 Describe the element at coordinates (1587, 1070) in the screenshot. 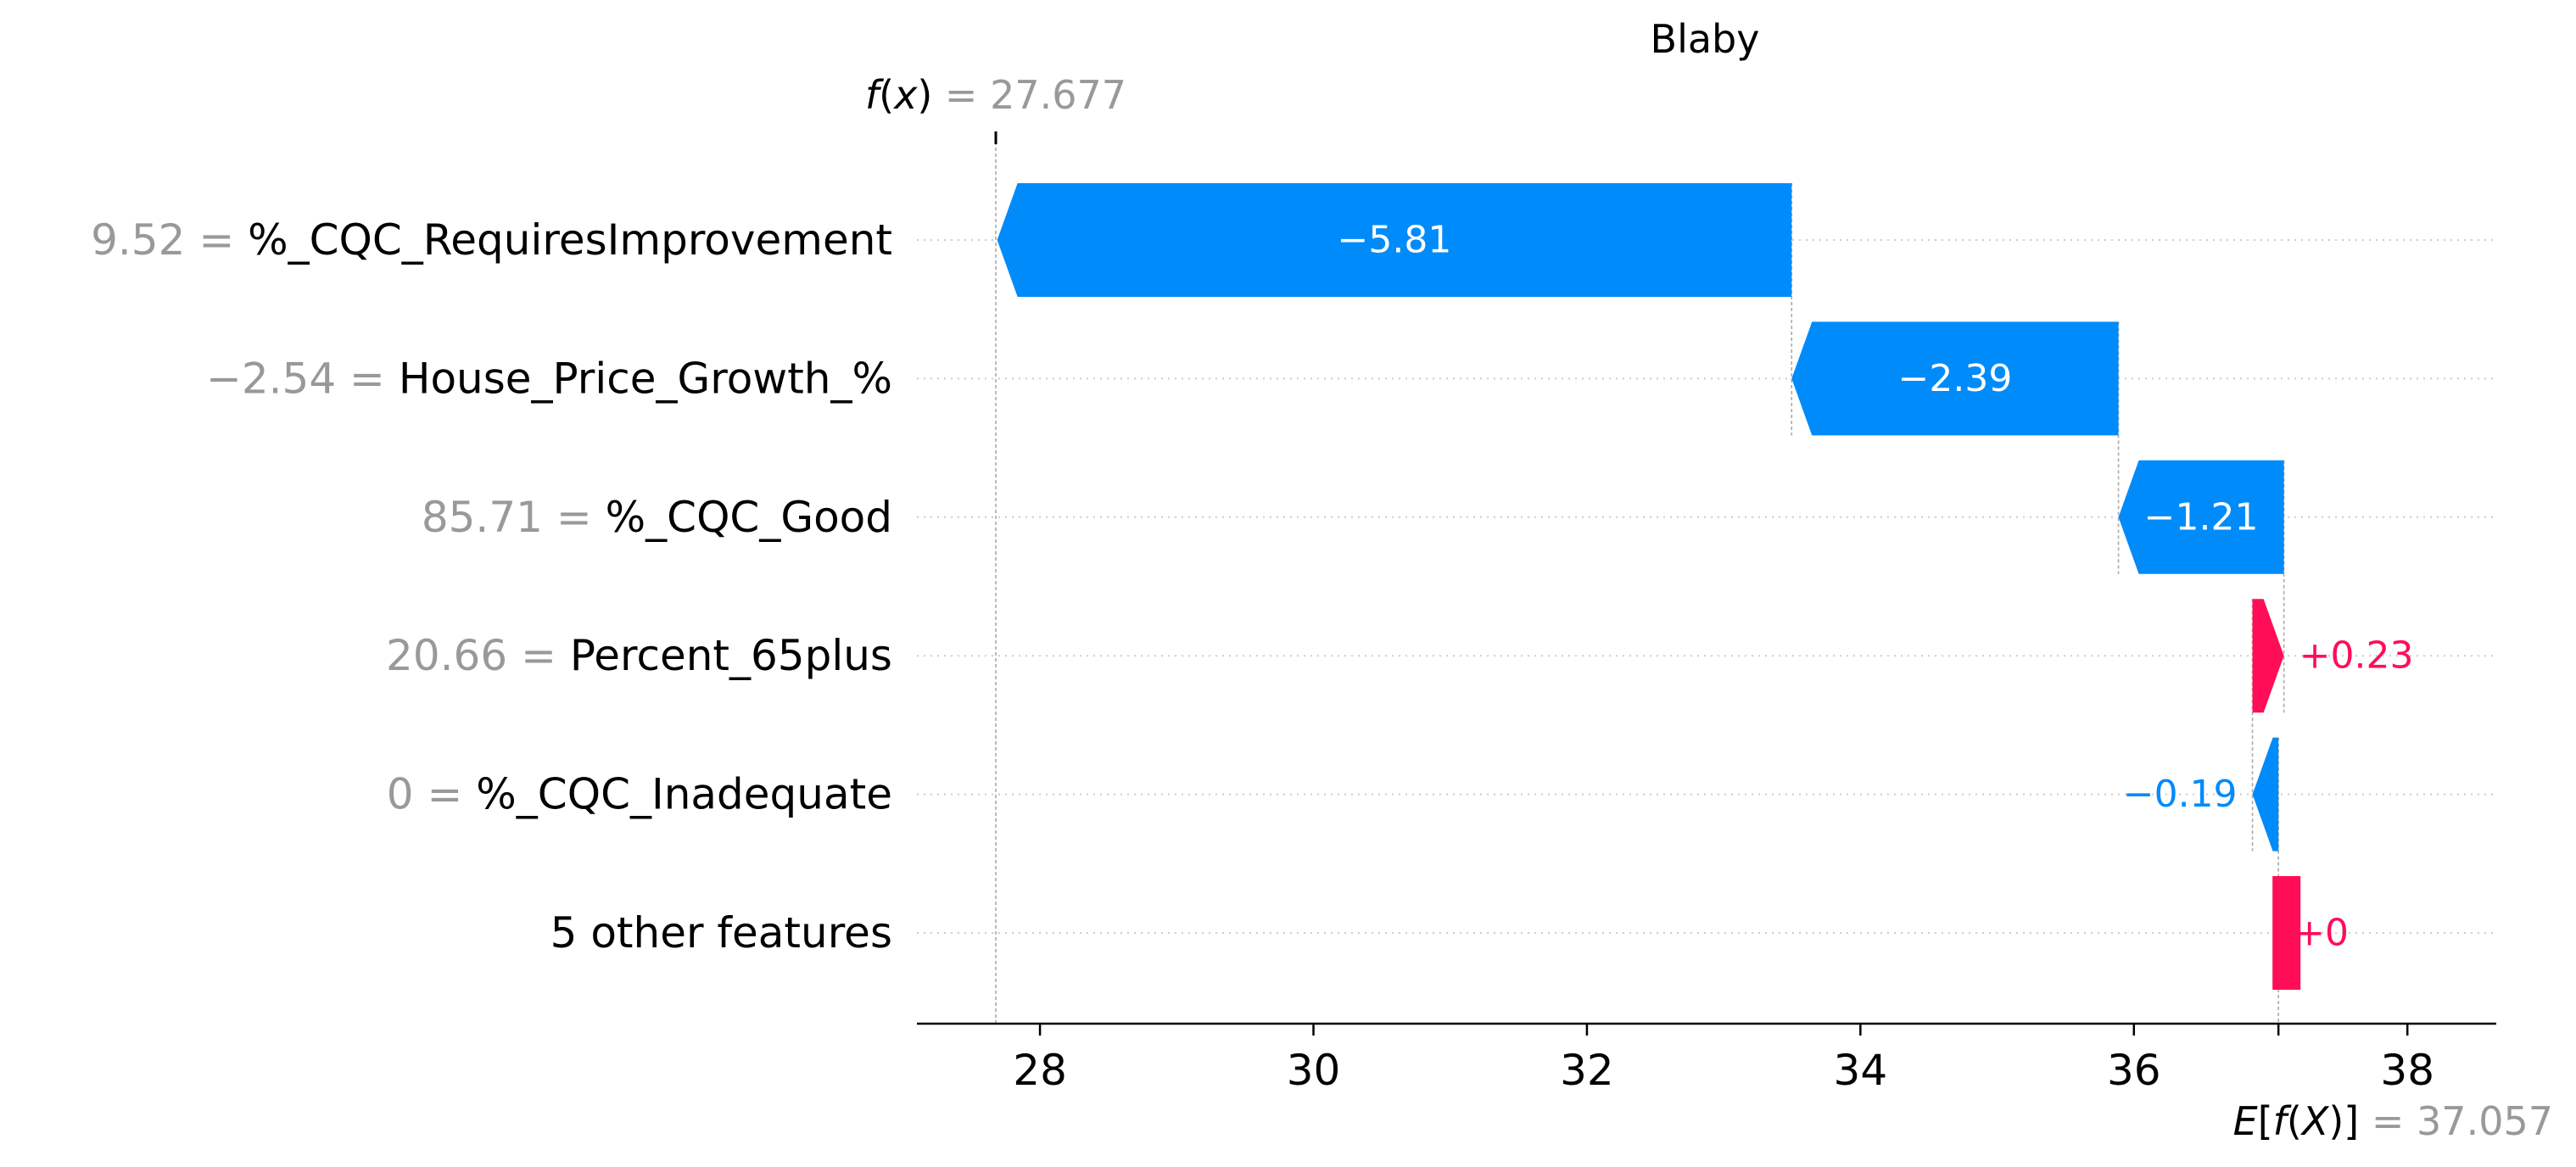

I see `x-tick-label: 32` at that location.